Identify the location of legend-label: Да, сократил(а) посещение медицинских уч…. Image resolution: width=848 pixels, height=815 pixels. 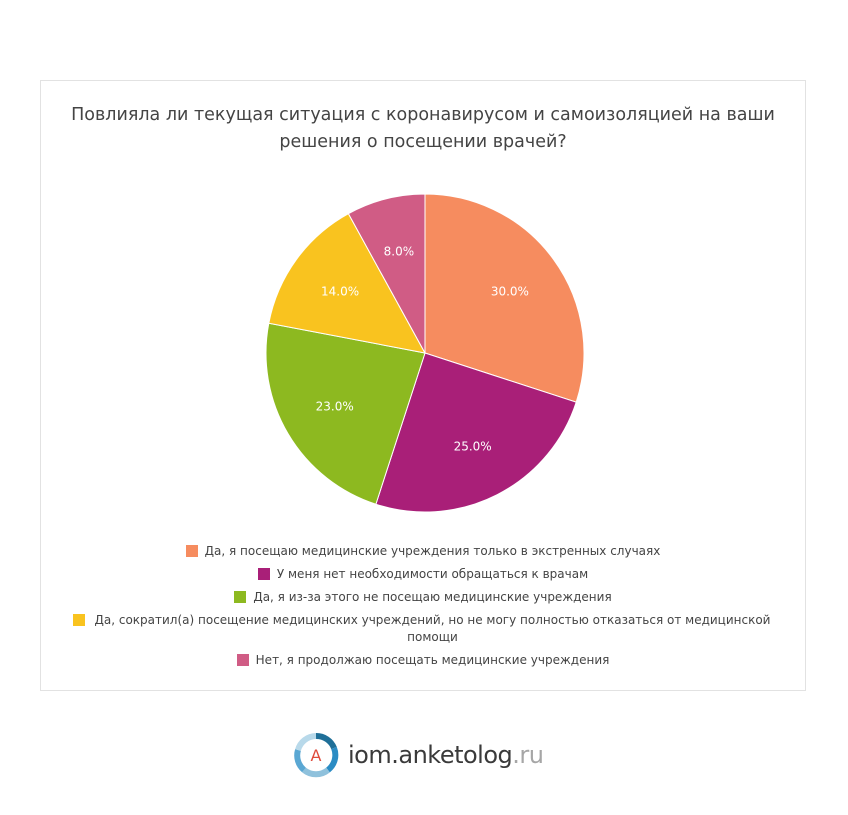
(432, 628).